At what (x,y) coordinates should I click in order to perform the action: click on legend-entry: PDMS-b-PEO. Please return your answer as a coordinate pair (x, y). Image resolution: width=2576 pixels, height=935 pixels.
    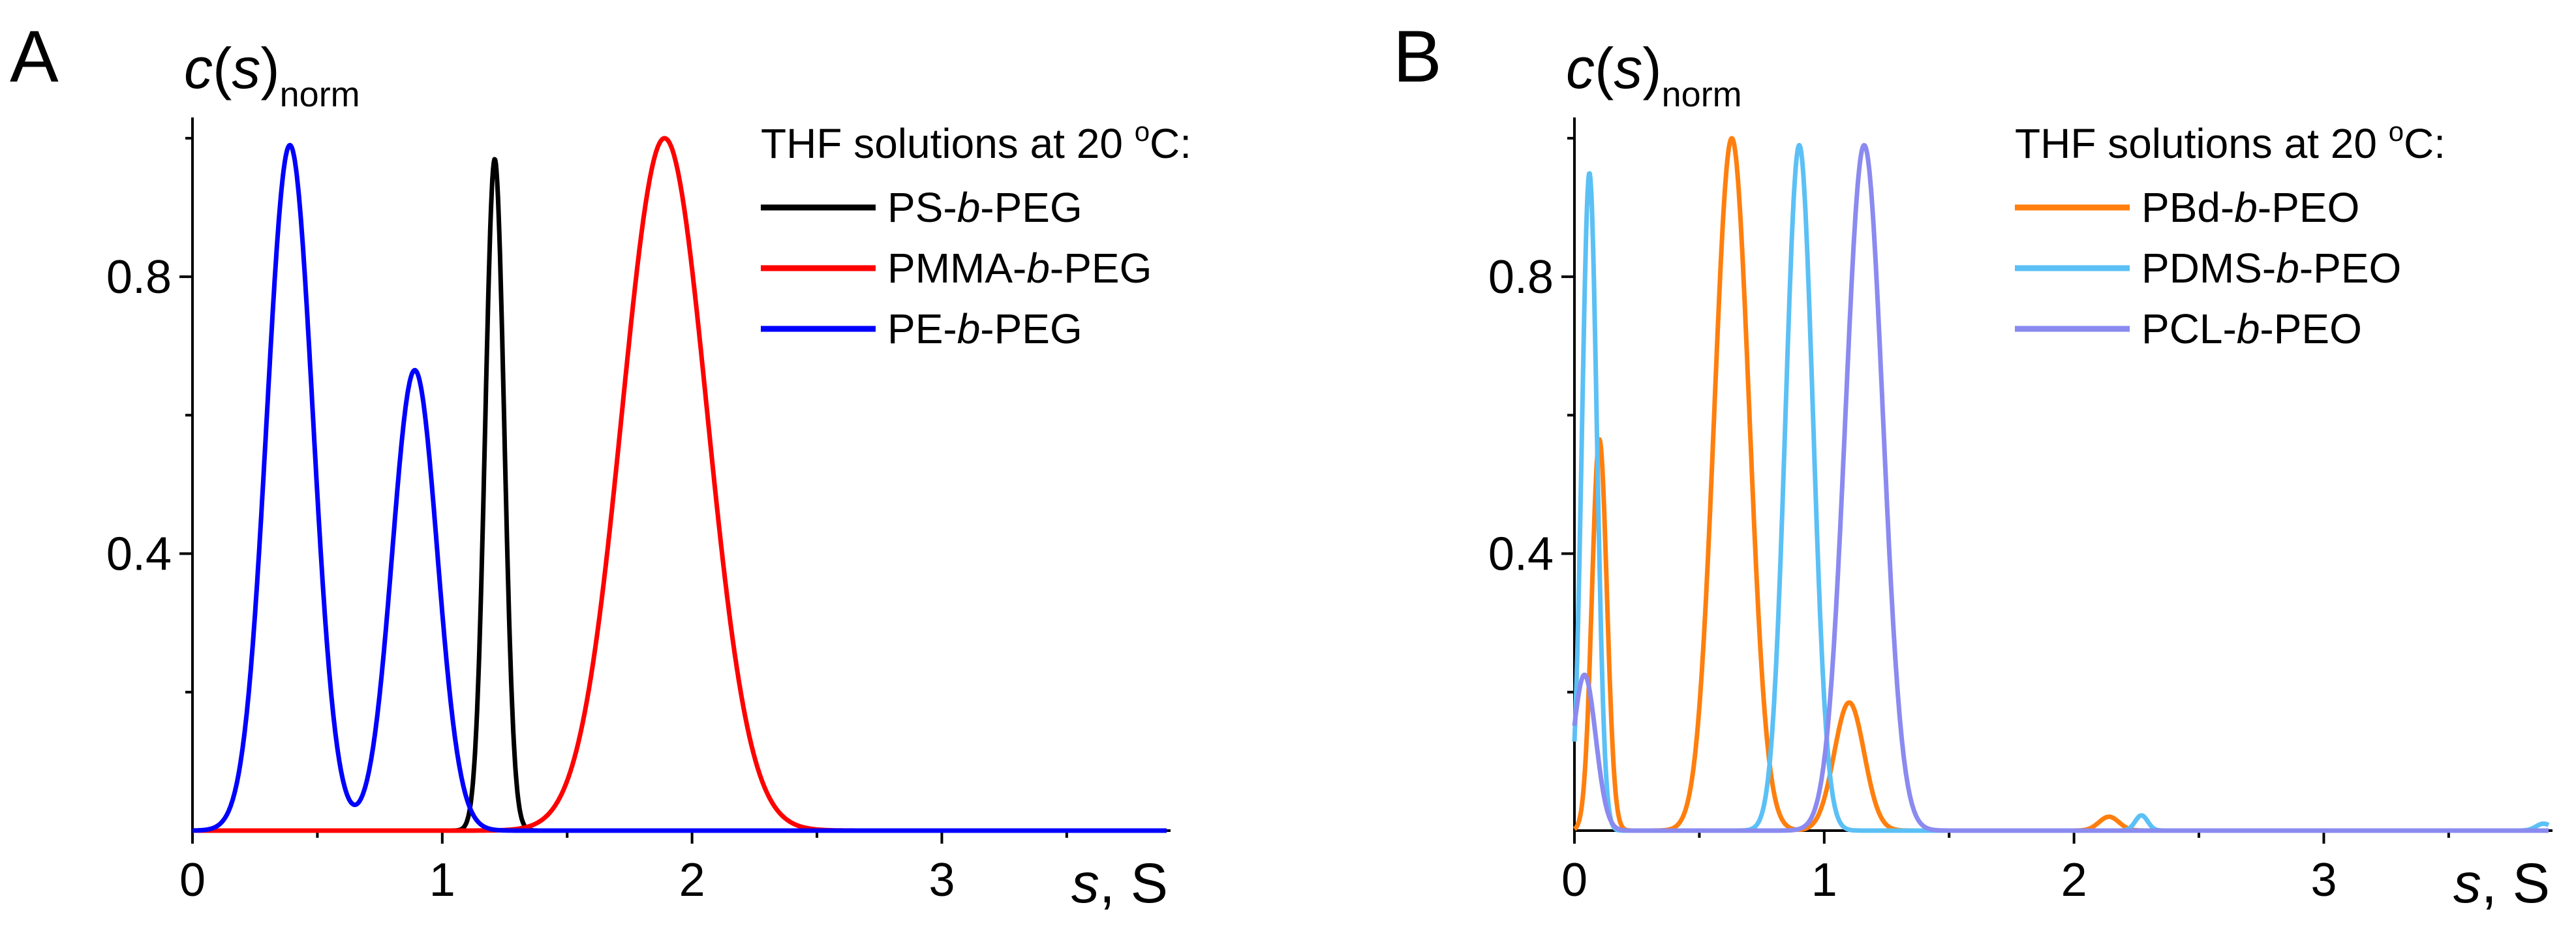
    Looking at the image, I should click on (2271, 269).